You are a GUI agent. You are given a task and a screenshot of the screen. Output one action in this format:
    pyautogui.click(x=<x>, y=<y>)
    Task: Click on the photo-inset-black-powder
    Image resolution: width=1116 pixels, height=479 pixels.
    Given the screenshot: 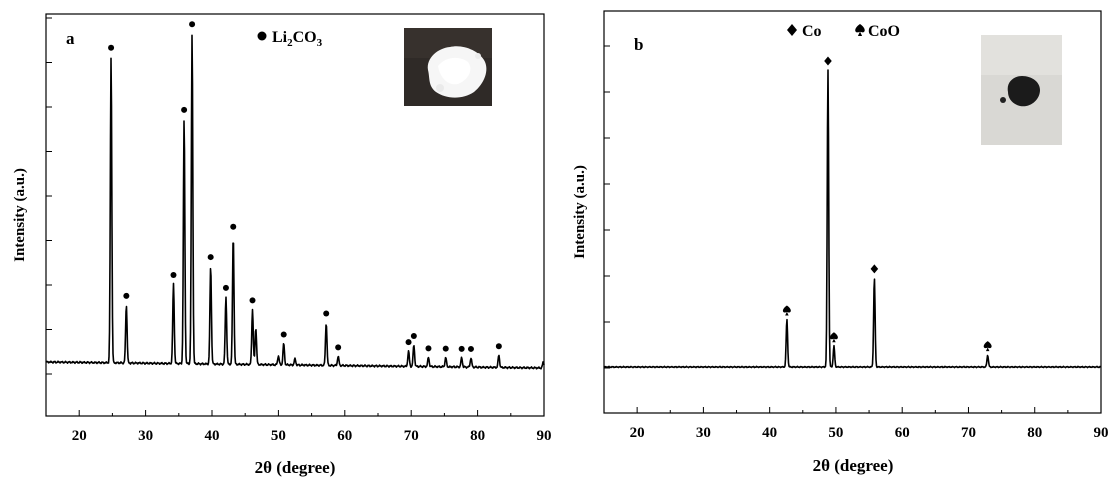 What is the action you would take?
    pyautogui.click(x=1021, y=90)
    